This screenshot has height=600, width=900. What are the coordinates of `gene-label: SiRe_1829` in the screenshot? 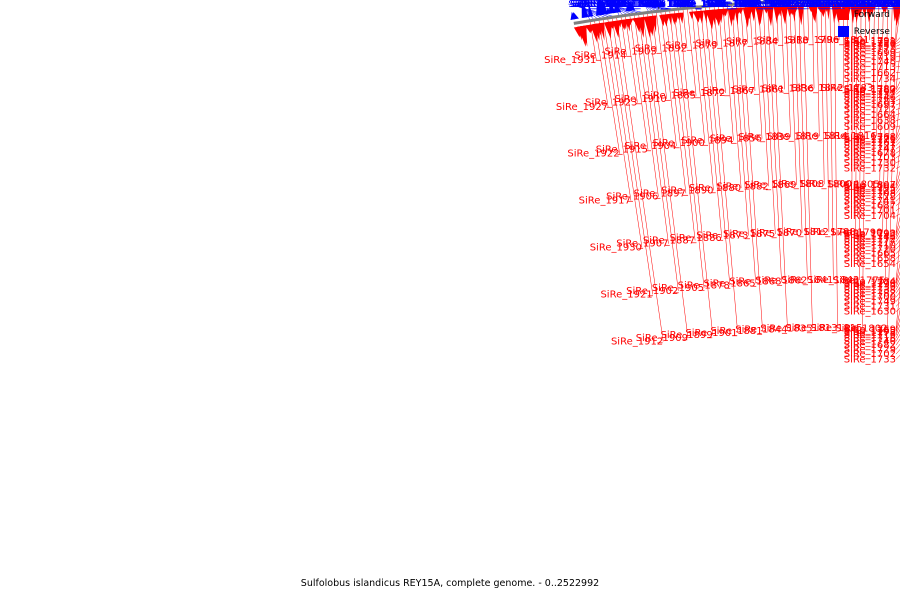 It's located at (594, 5).